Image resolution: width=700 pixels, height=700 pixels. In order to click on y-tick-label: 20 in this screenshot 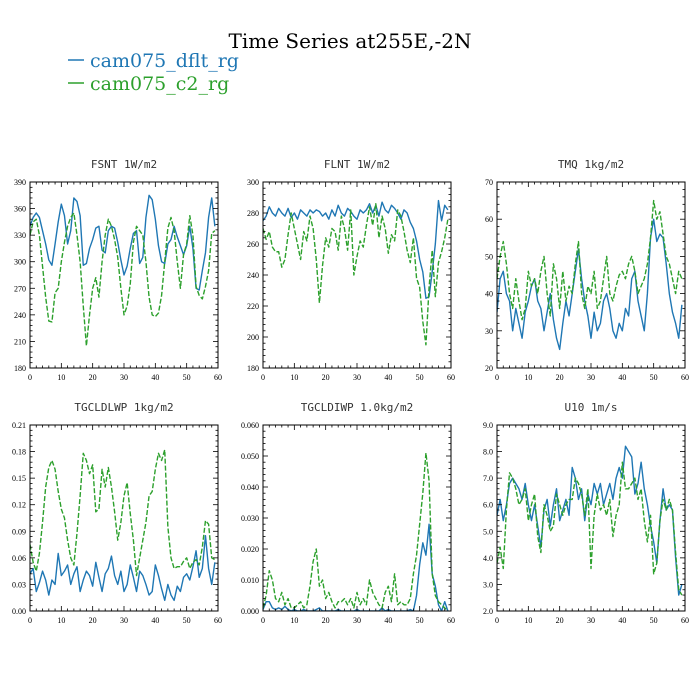, I will do `click(489, 368)`.